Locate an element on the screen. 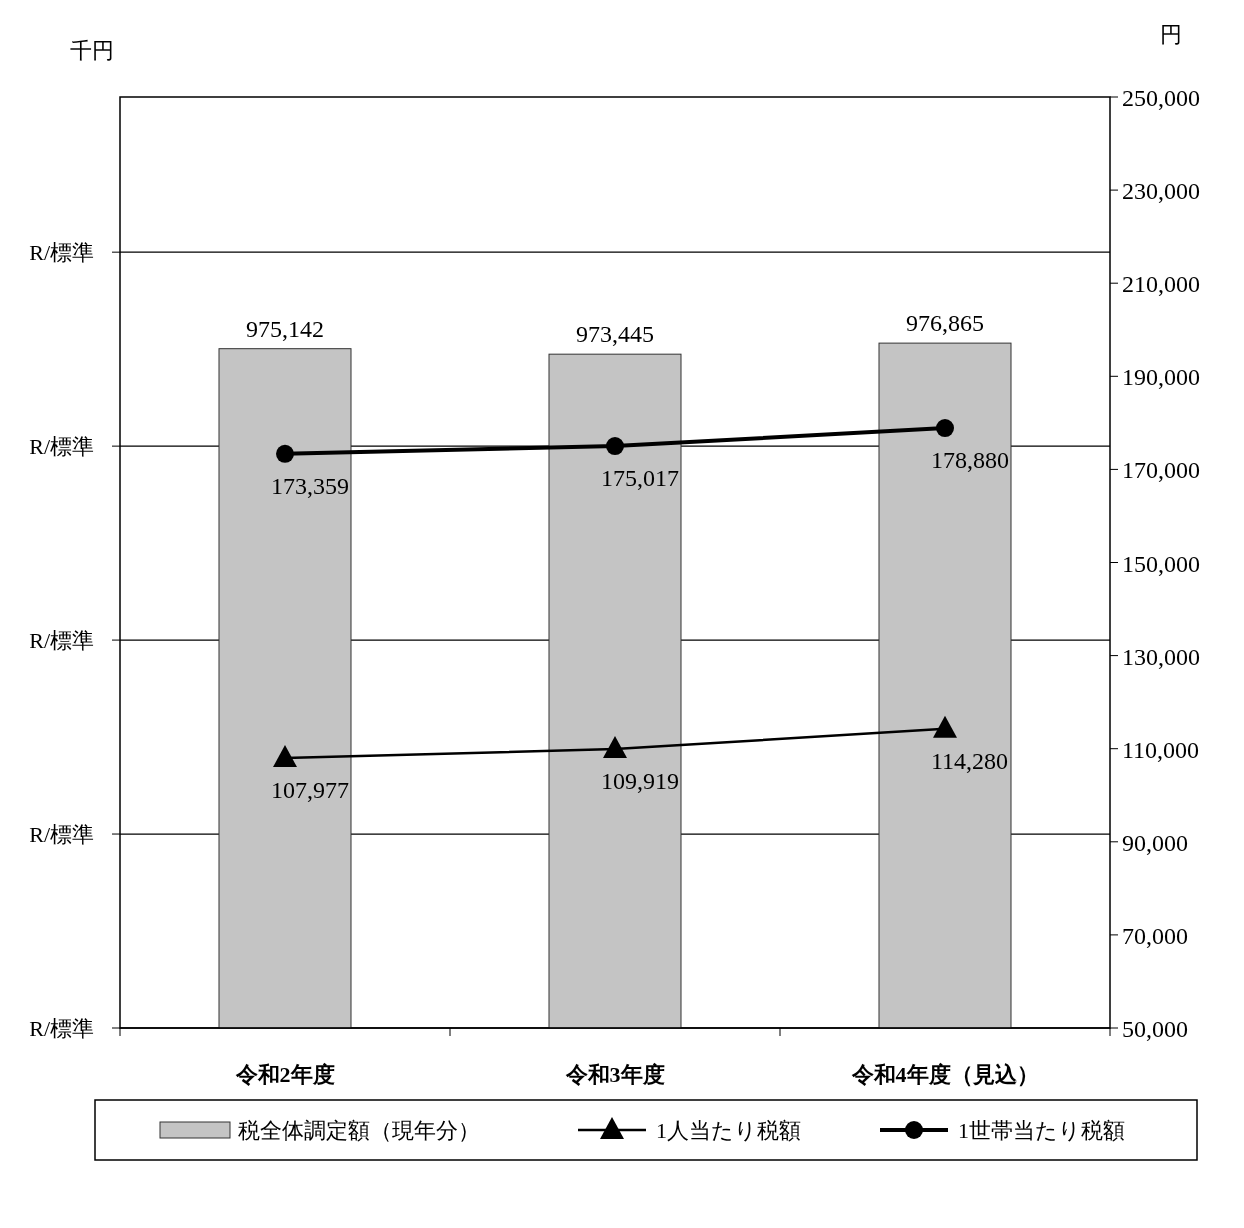  x-tick-label: 令和4年度（見込） is located at coordinates (944, 1074).